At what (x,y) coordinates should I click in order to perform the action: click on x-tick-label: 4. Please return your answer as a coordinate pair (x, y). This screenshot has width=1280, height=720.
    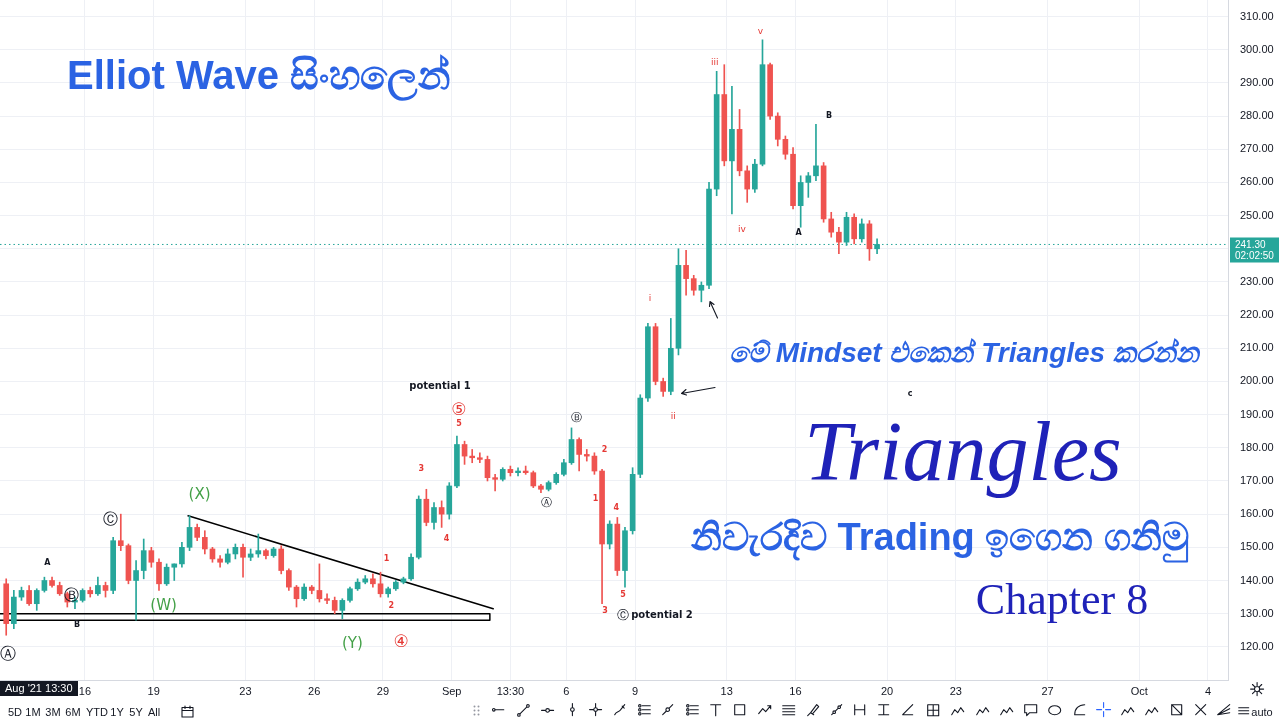
    Looking at the image, I should click on (1208, 690).